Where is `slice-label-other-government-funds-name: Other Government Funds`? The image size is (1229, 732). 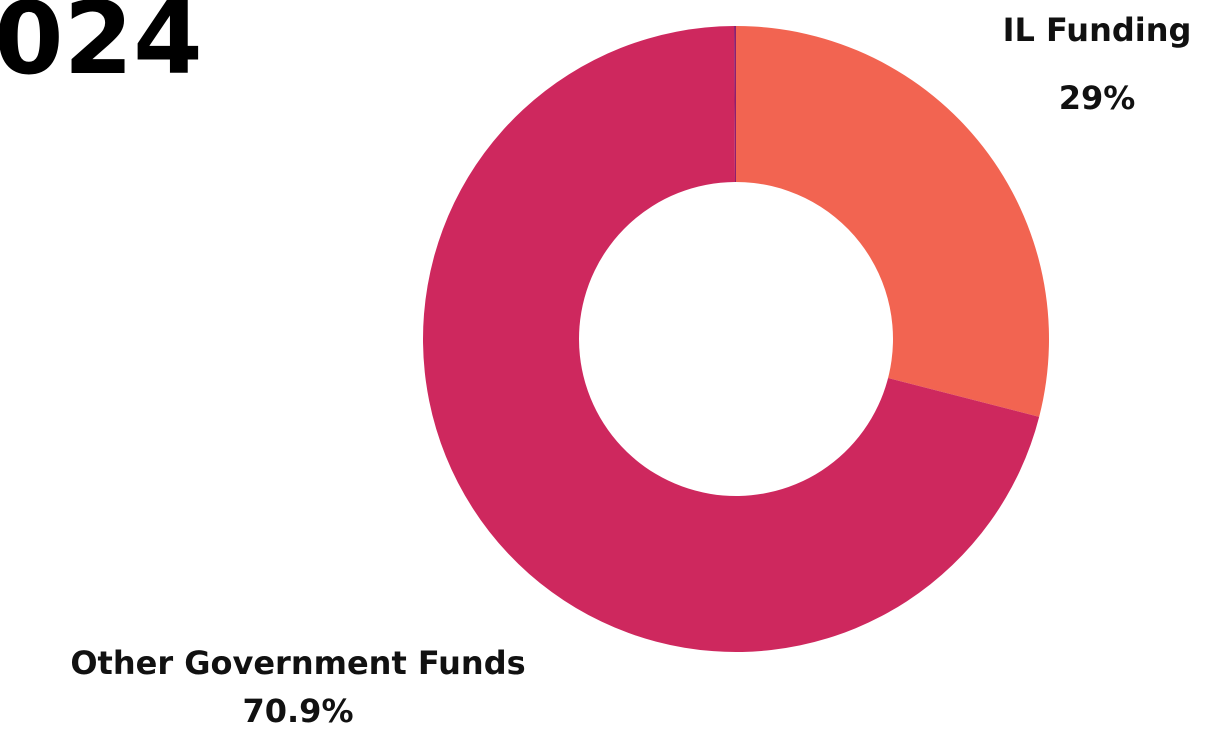 slice-label-other-government-funds-name: Other Government Funds is located at coordinates (297, 663).